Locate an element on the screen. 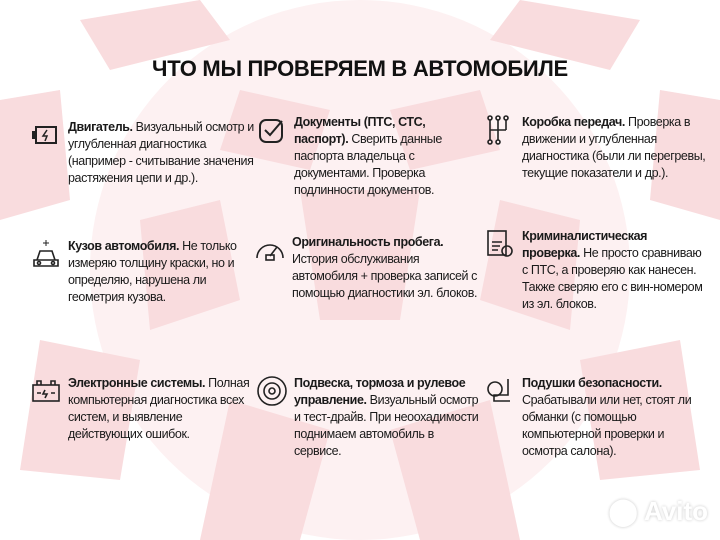 The image size is (720, 540). item-heading: Оригинальность пробега. is located at coordinates (368, 242).